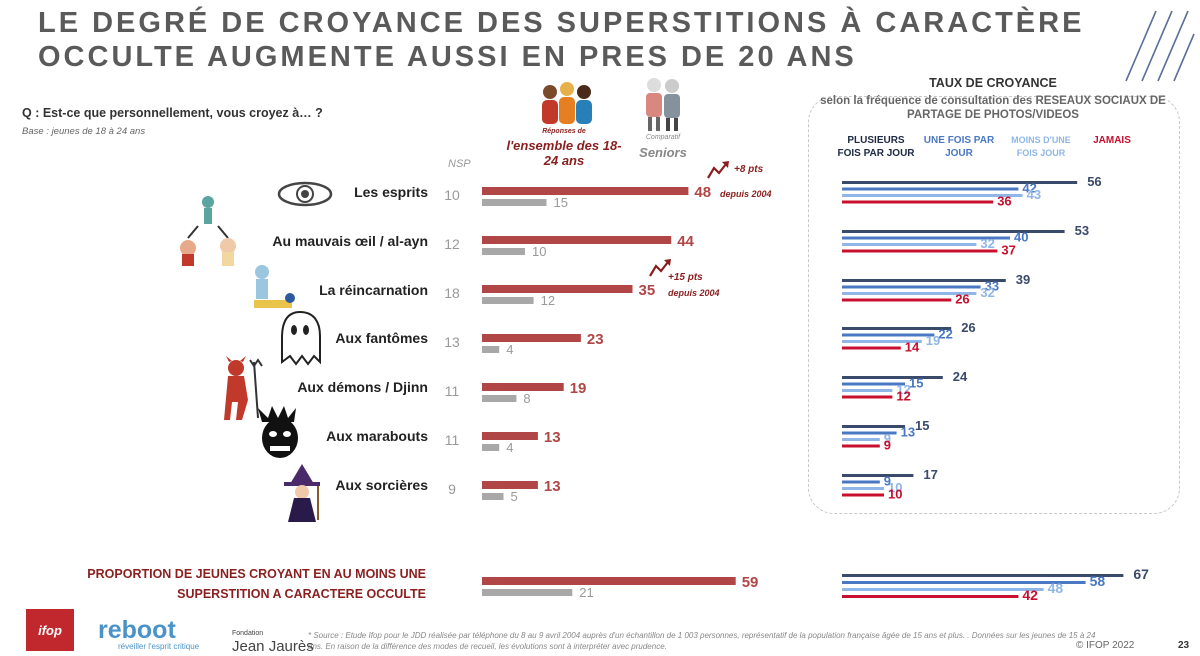 This screenshot has width=1200, height=656. What do you see at coordinates (1094, 181) in the screenshot?
I see `data-label-plusieurs: 56` at bounding box center [1094, 181].